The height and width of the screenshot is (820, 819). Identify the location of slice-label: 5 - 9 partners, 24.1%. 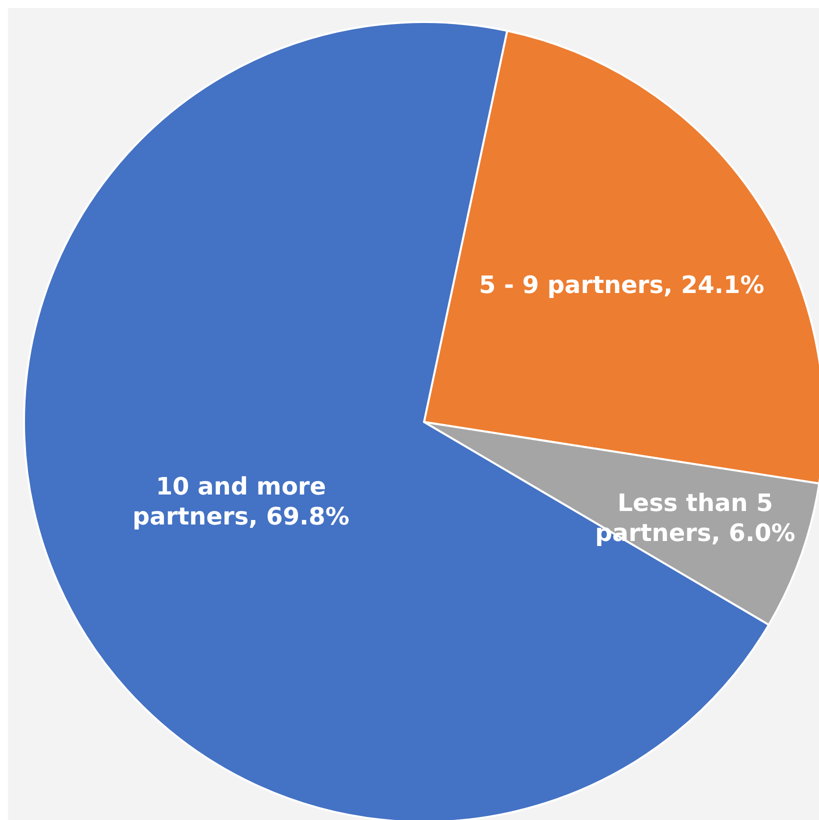
(621, 284).